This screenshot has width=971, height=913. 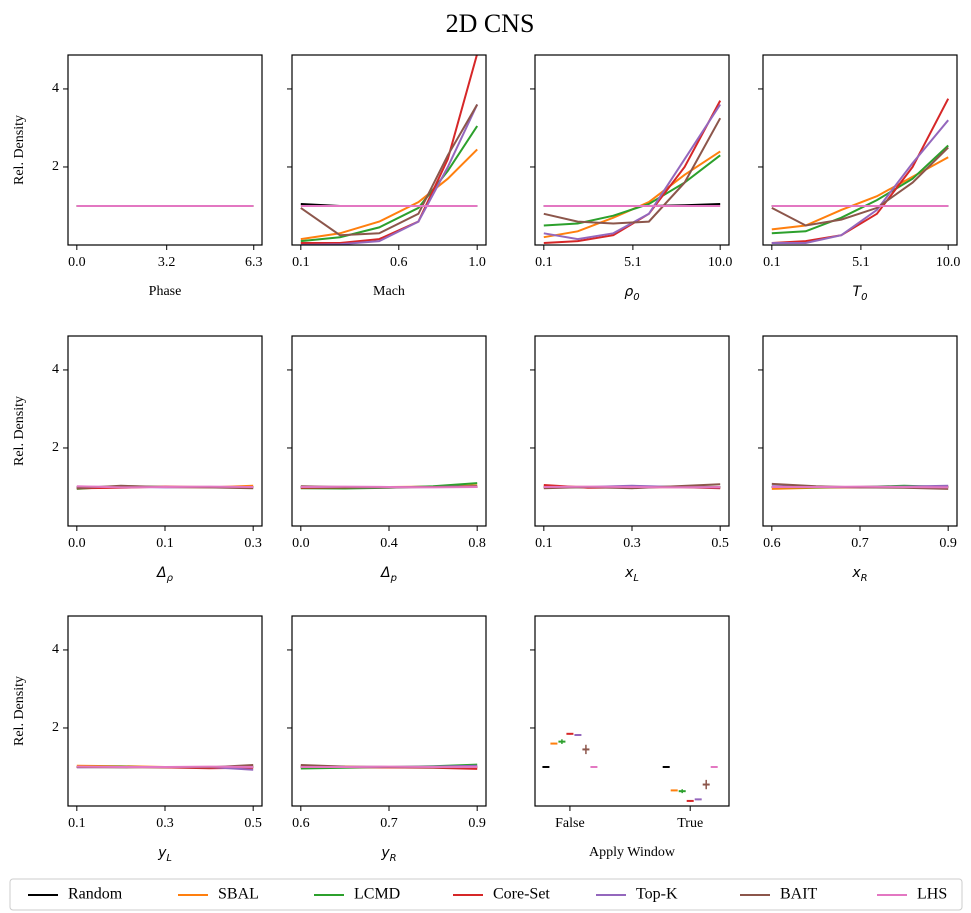 I want to click on x-axis-label: Apply Window, so click(x=632, y=852).